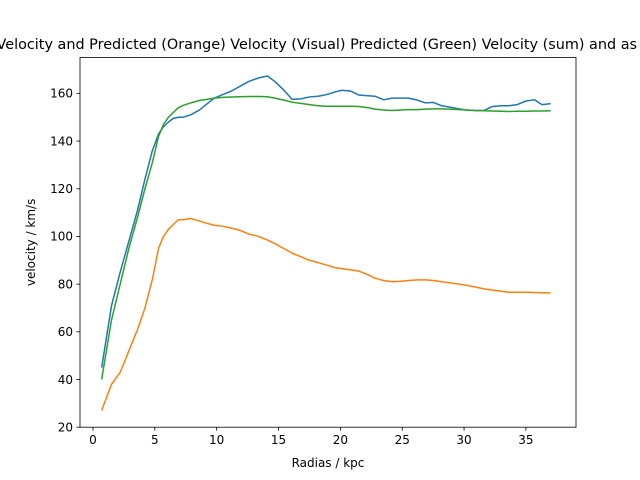 Image resolution: width=640 pixels, height=480 pixels. I want to click on x-tick-label: 10, so click(216, 440).